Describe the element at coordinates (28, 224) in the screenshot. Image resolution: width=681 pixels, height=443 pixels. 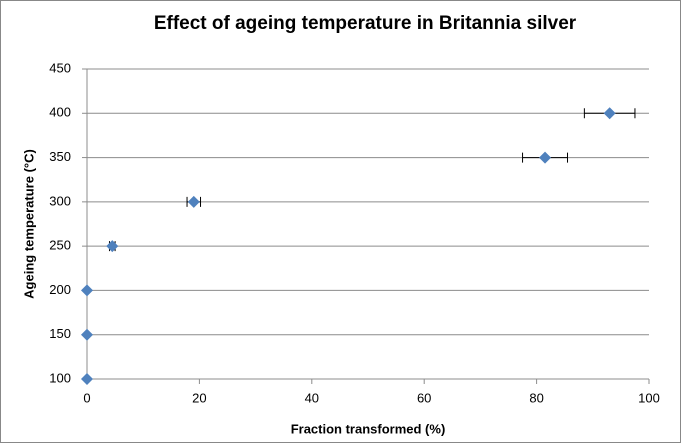
I see `y-axis-label: Ageing temperature (°C)` at that location.